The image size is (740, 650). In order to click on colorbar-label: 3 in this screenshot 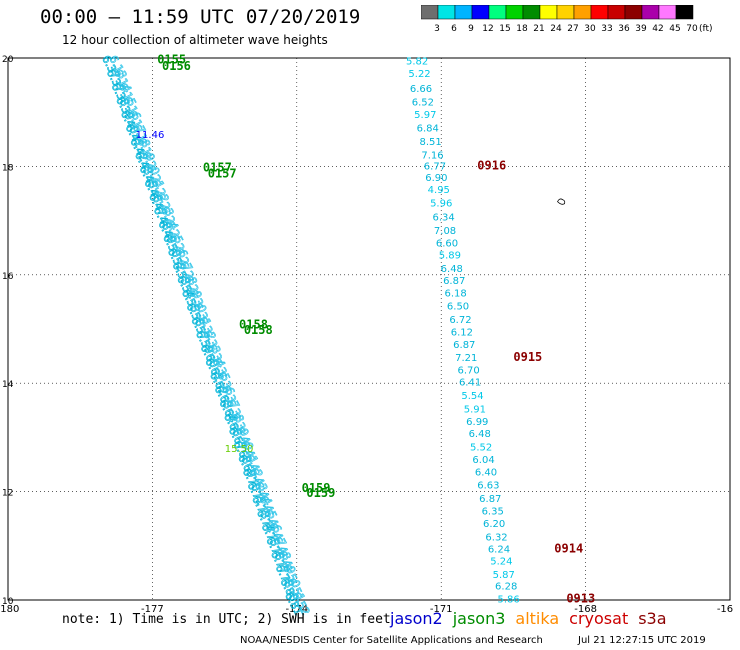, I will do `click(437, 28)`.